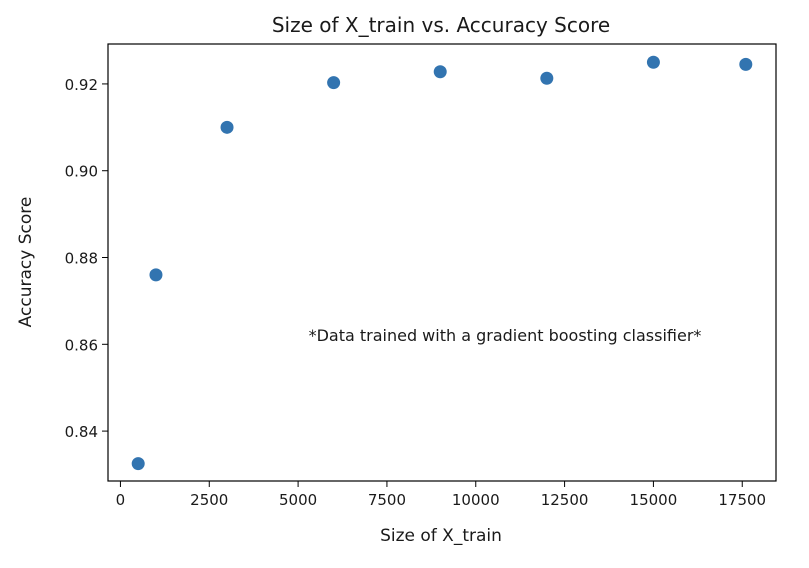  I want to click on x-tick-label: 15000, so click(654, 500).